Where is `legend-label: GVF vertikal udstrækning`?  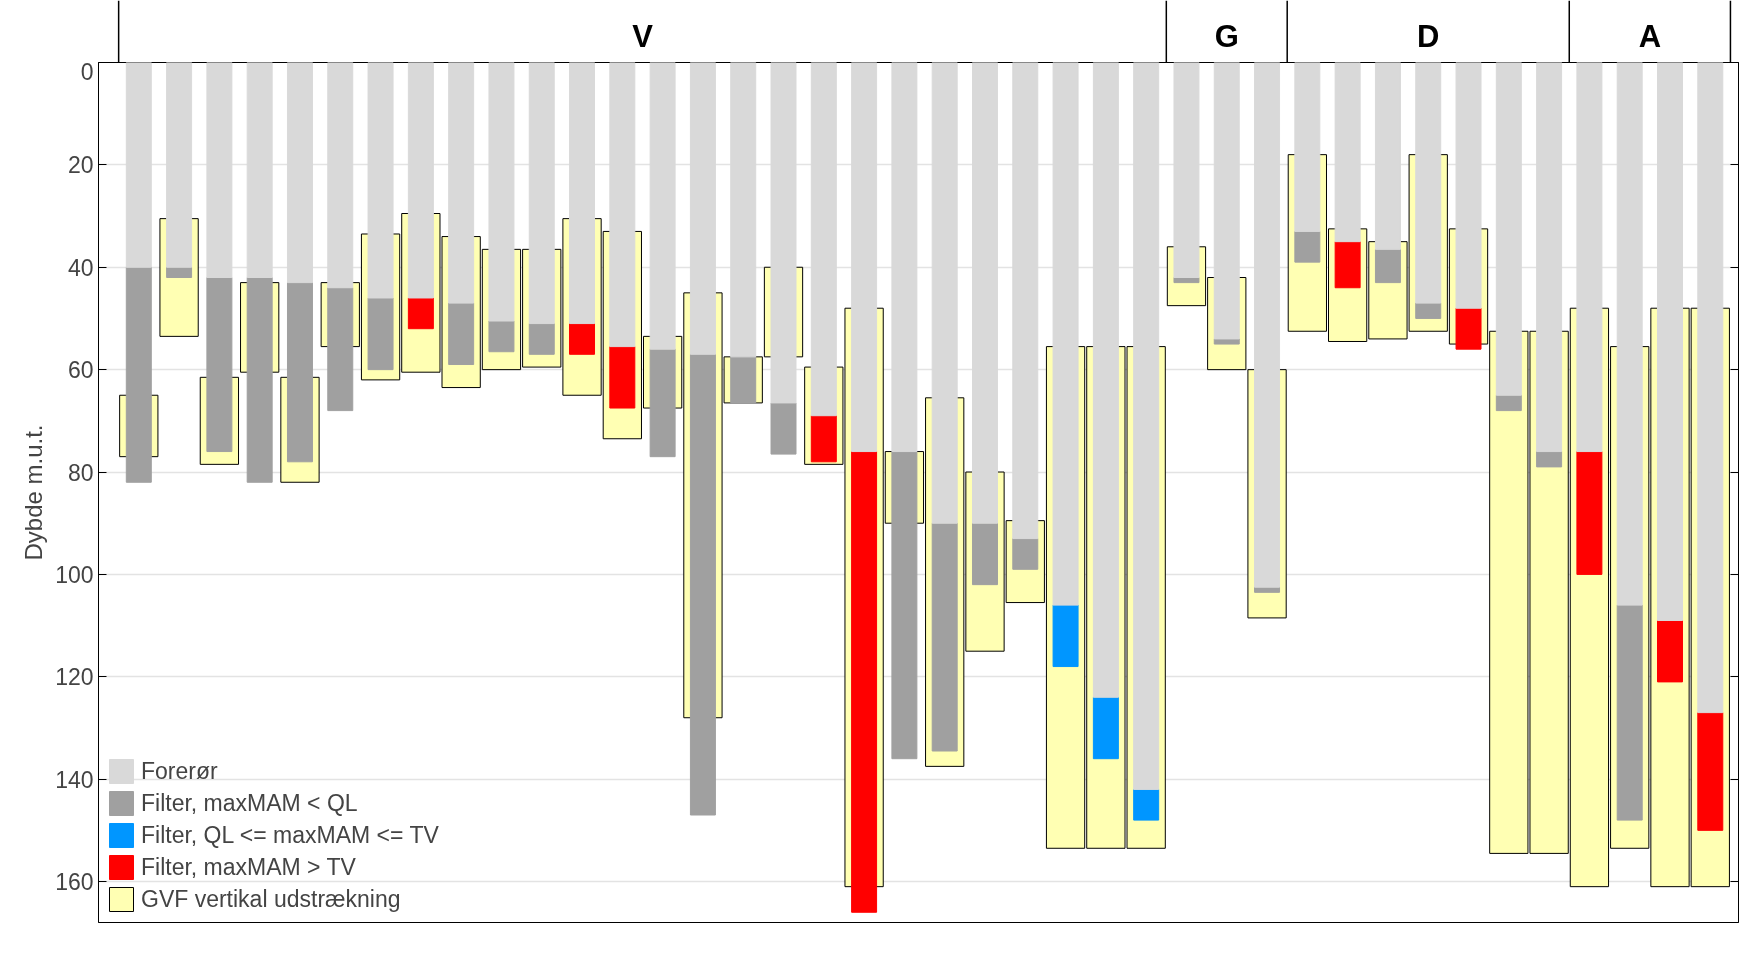 legend-label: GVF vertikal udstrækning is located at coordinates (271, 899).